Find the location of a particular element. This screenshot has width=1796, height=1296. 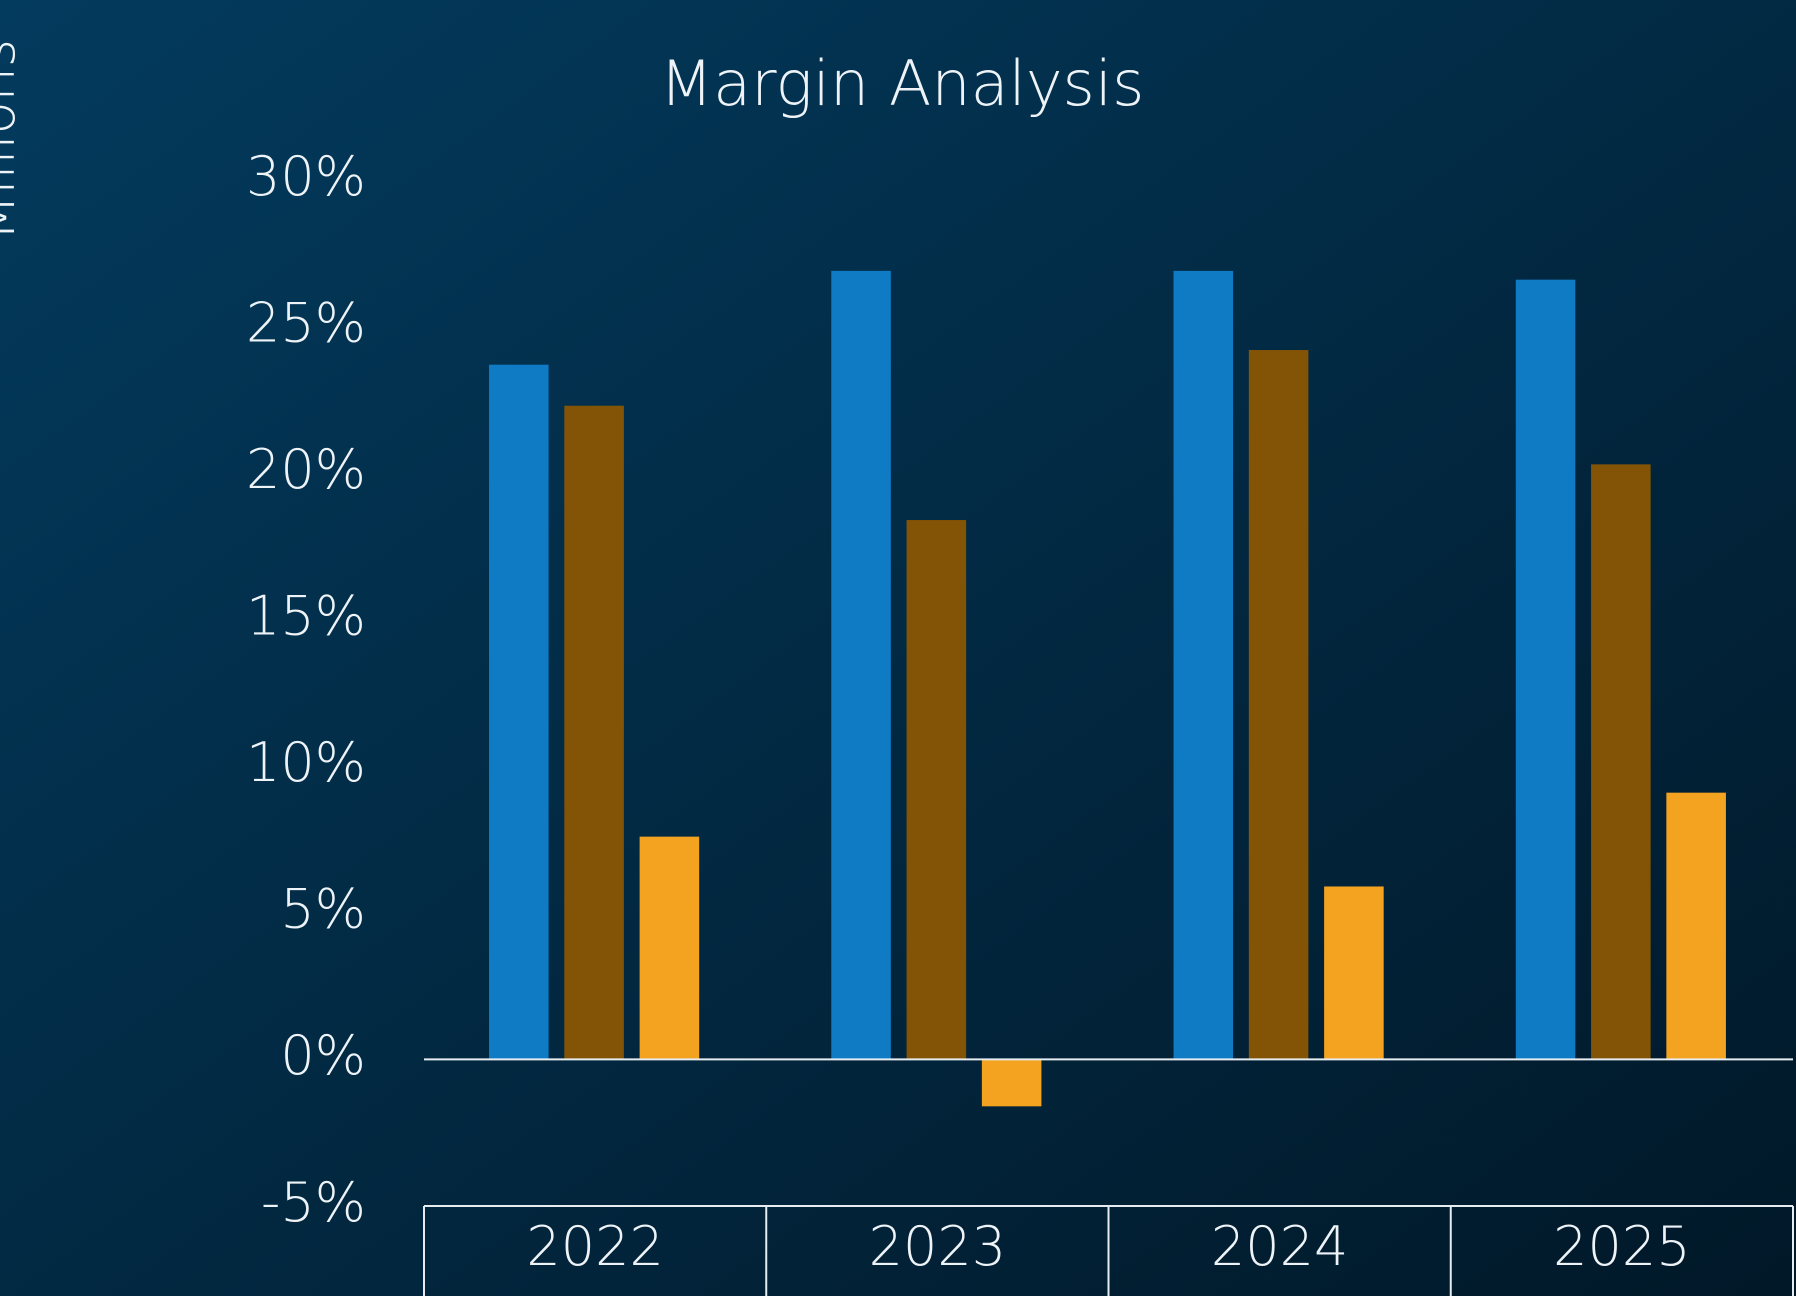

y-tick-label: 15% is located at coordinates (306, 615).